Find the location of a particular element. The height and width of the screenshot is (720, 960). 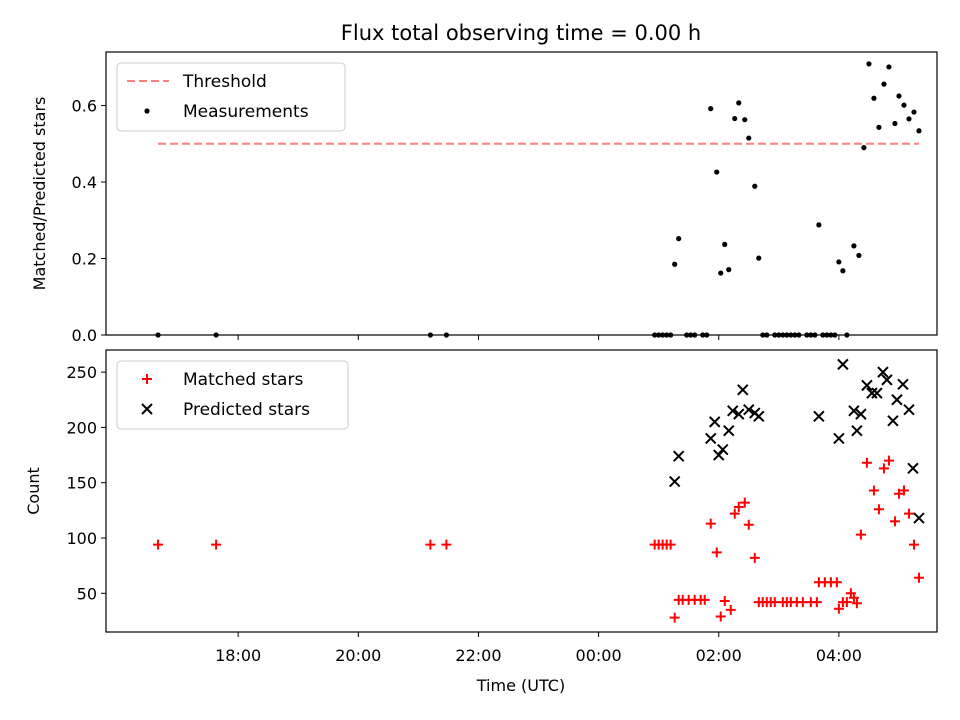

legend-predicted-swatch is located at coordinates (147, 409).